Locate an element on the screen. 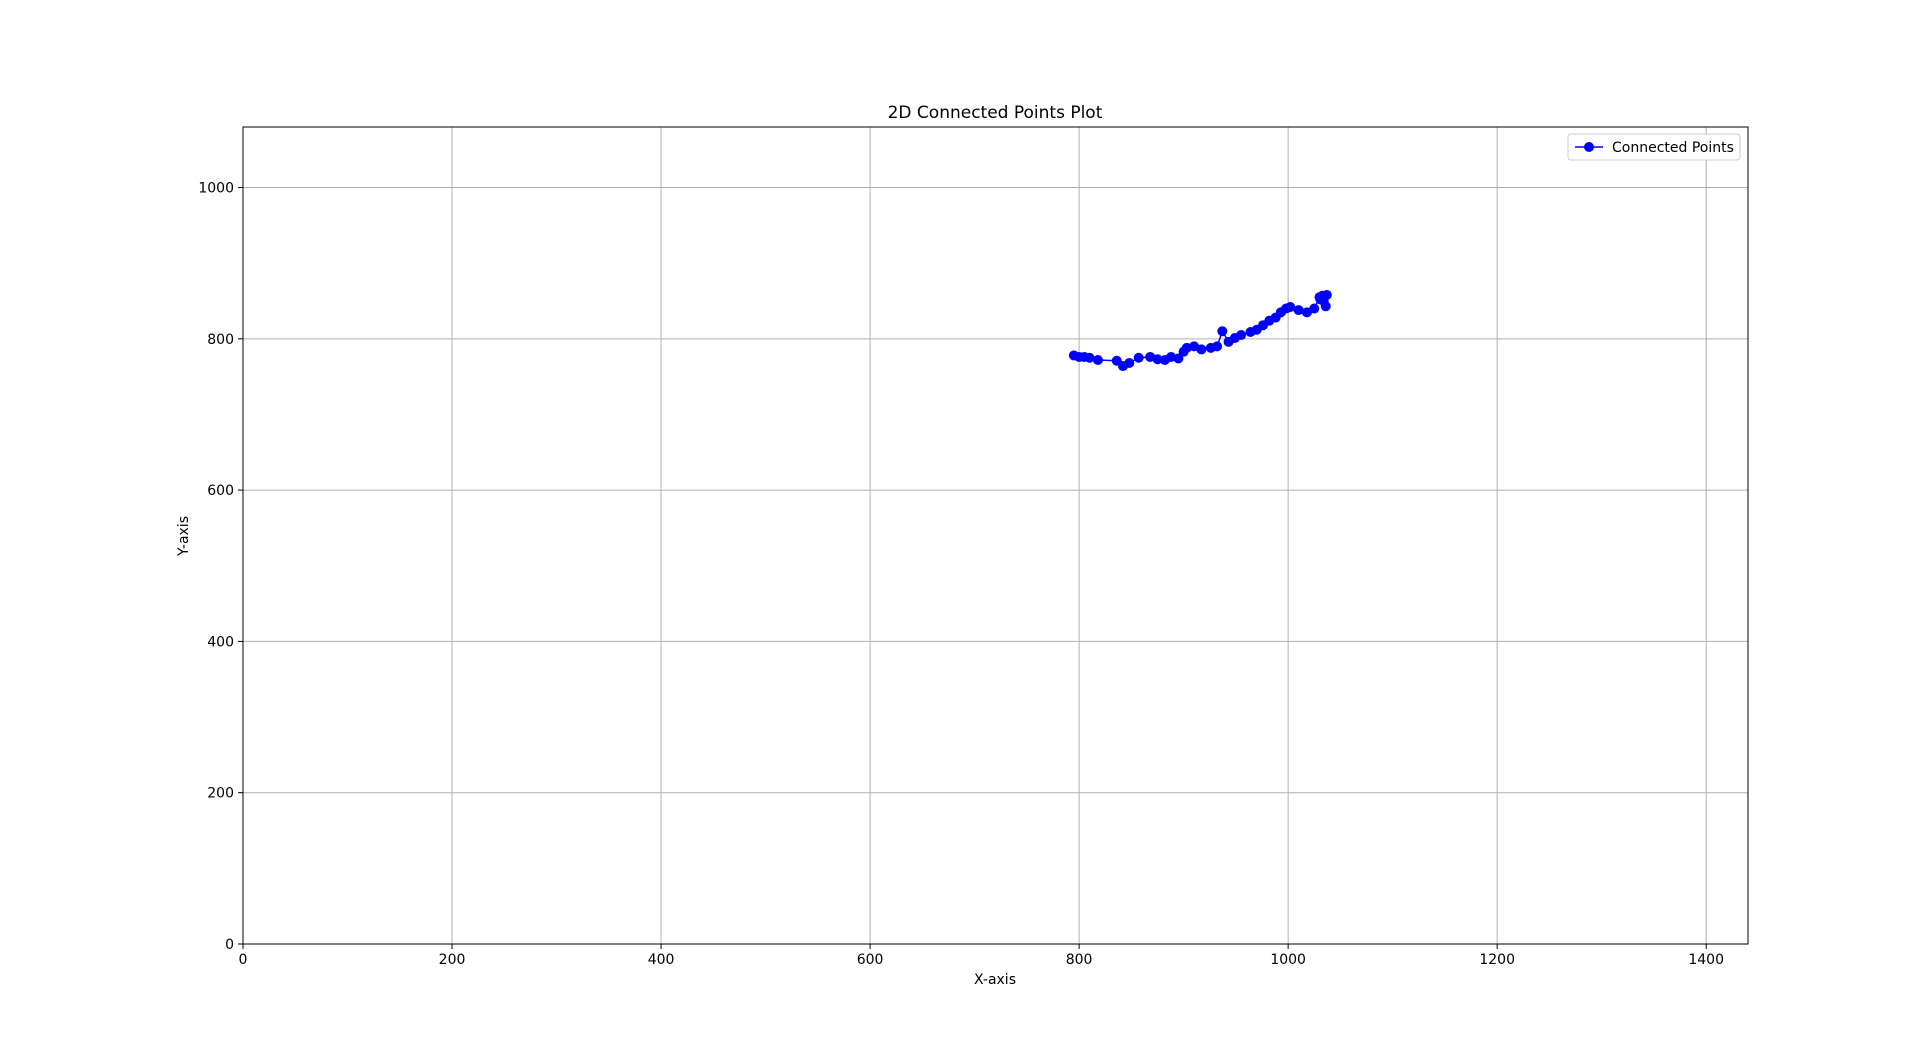 The image size is (1920, 1048). x-tick-label: 1200 is located at coordinates (1497, 960).